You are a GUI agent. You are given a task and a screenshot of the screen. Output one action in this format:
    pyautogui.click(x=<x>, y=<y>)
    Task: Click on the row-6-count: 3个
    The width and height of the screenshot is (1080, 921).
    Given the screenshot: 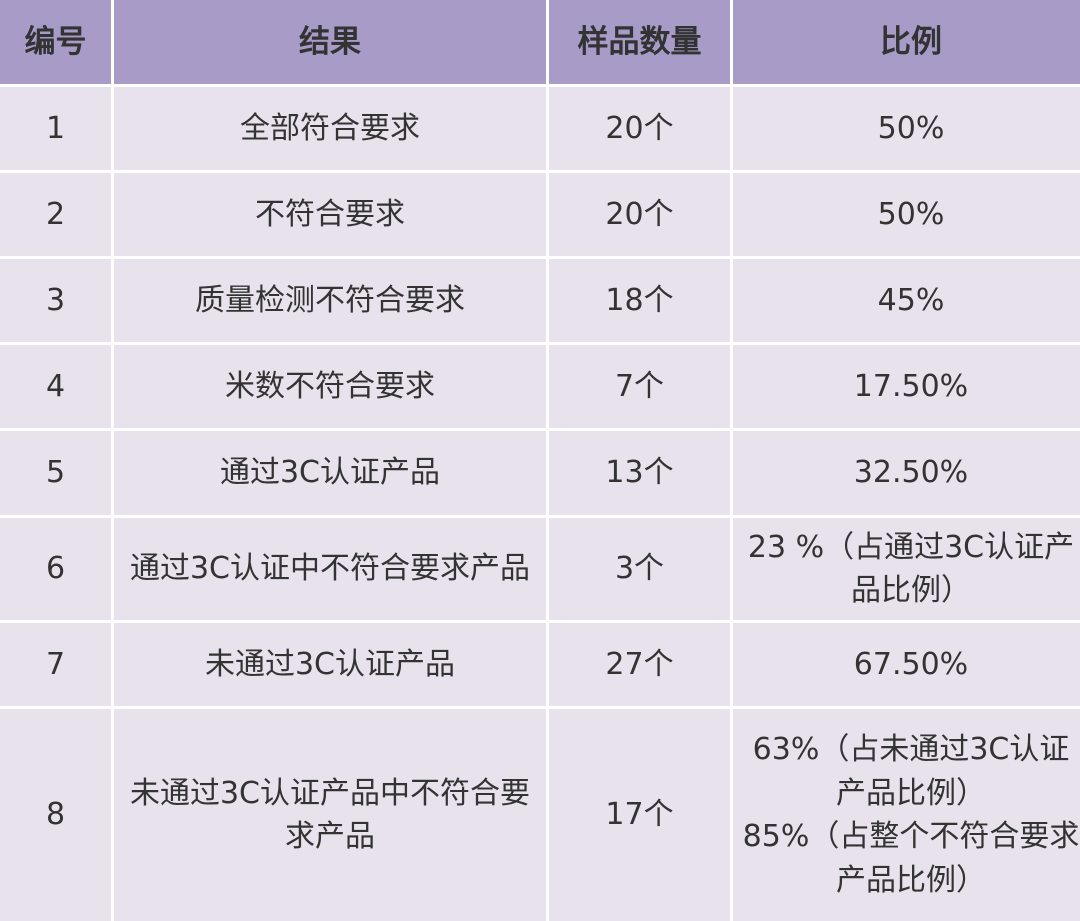 What is the action you would take?
    pyautogui.click(x=639, y=569)
    